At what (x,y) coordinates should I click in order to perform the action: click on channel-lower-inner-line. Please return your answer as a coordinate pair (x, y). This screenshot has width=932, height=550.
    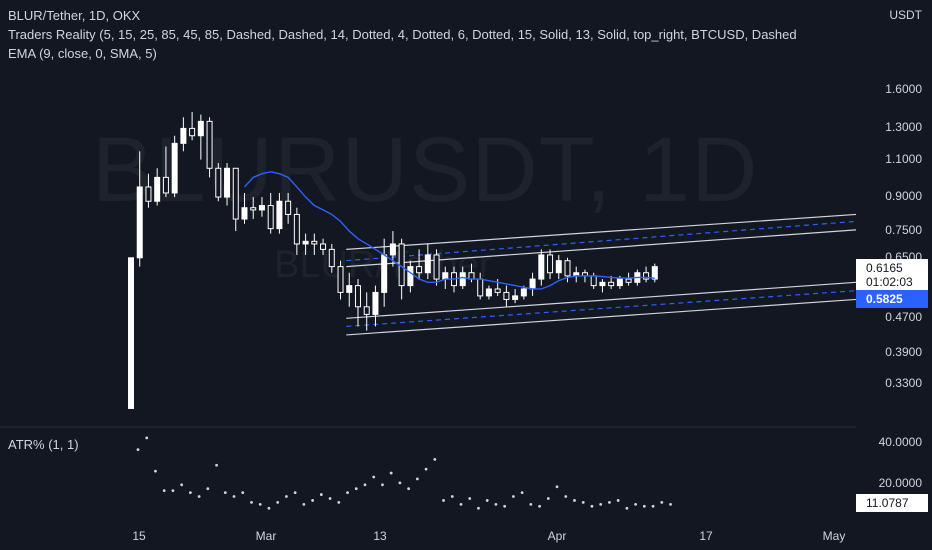
    Looking at the image, I should click on (601, 300).